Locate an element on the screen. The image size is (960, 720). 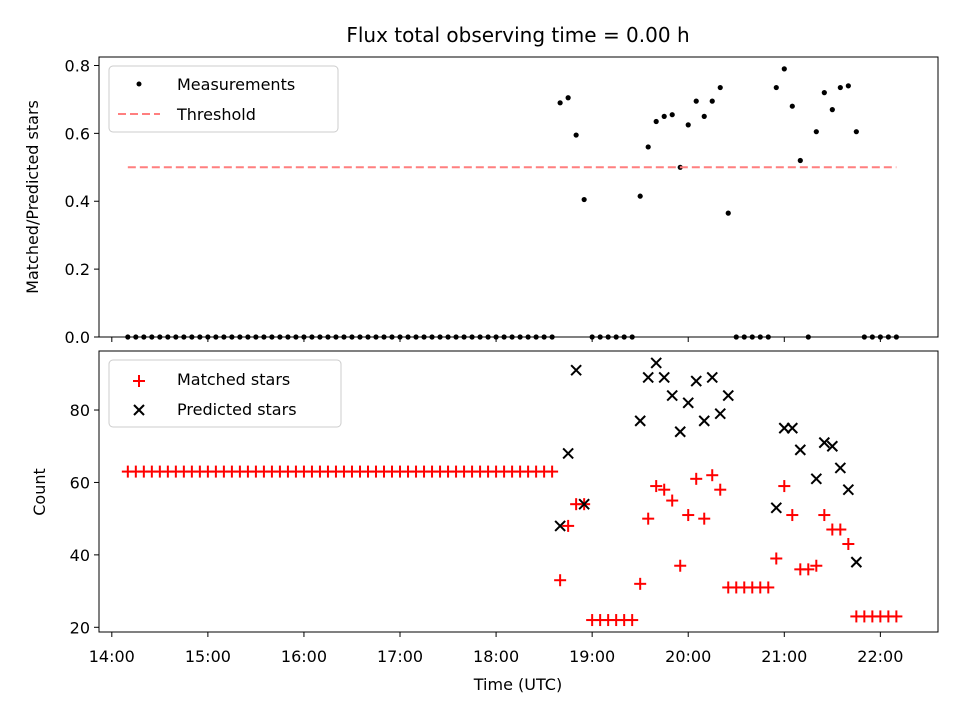
x-tick-label: 17:00 is located at coordinates (400, 656).